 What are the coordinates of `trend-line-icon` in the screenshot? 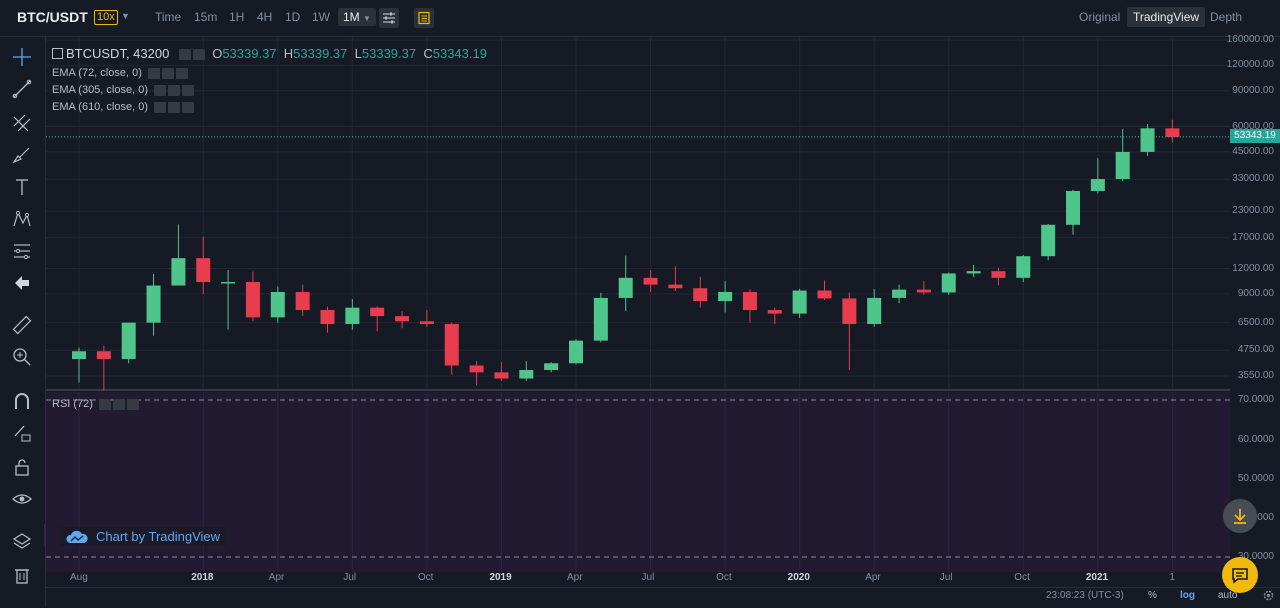 It's located at (22, 89).